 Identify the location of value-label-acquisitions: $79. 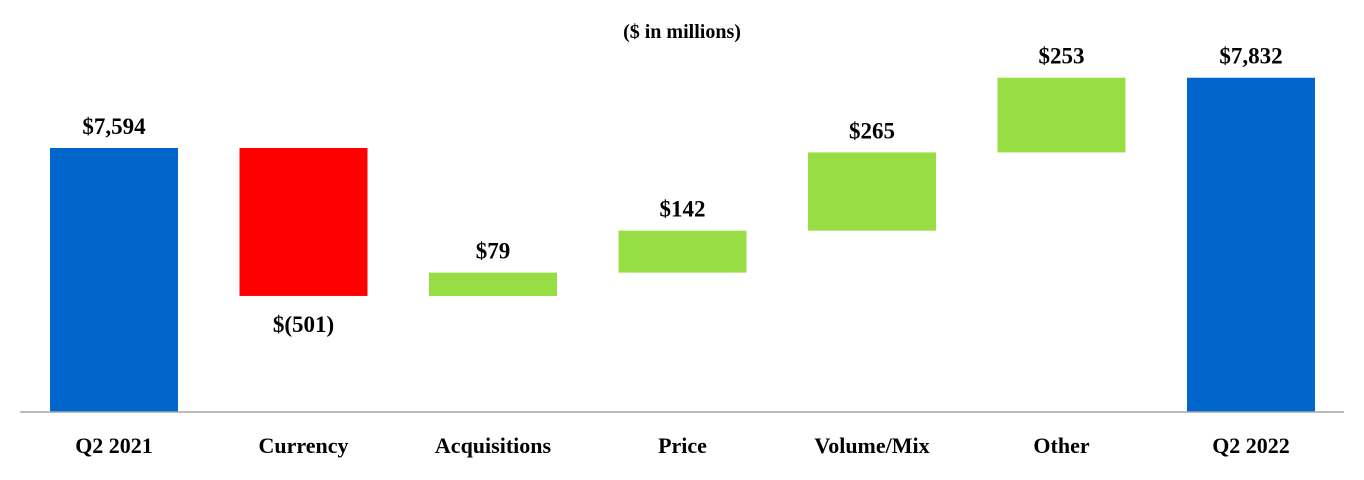
(493, 251).